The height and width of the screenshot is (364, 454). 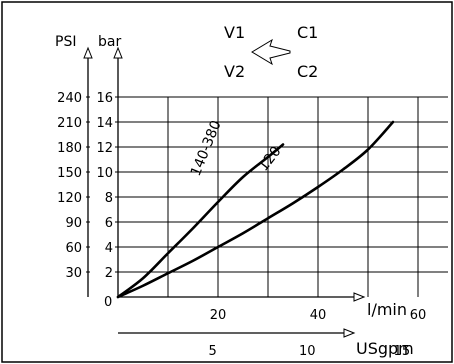 I want to click on x2-axis, so click(x=237, y=333).